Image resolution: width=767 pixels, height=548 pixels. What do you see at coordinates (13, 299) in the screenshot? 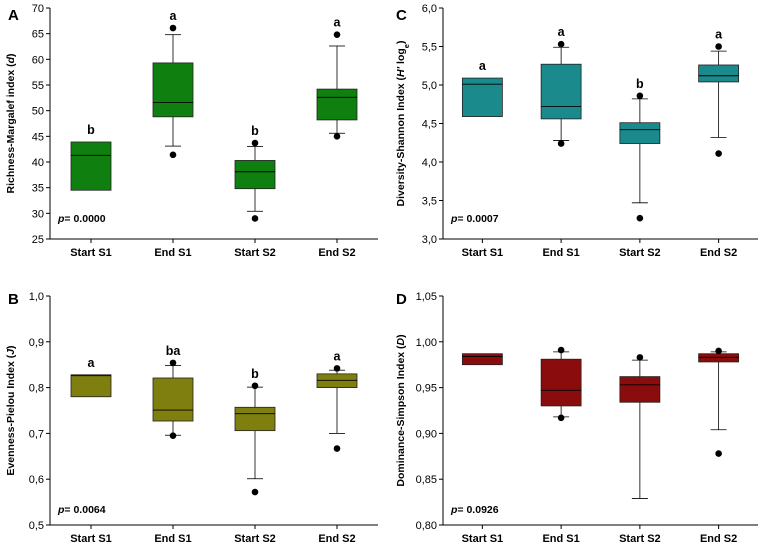
I see `panel-letter: B` at bounding box center [13, 299].